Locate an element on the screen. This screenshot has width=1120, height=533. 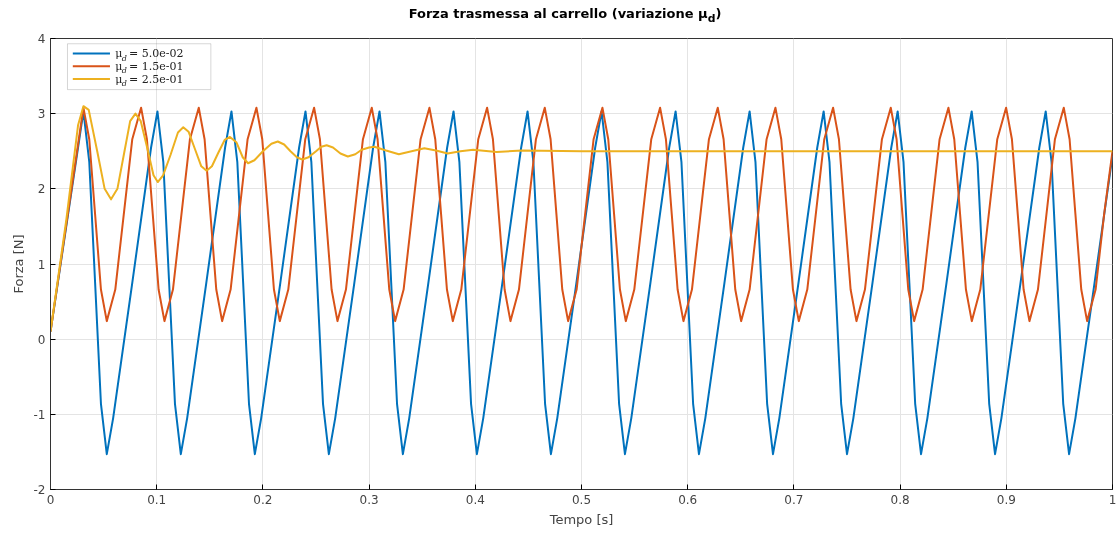
y-tick-label: 4 is located at coordinates (41, 39).